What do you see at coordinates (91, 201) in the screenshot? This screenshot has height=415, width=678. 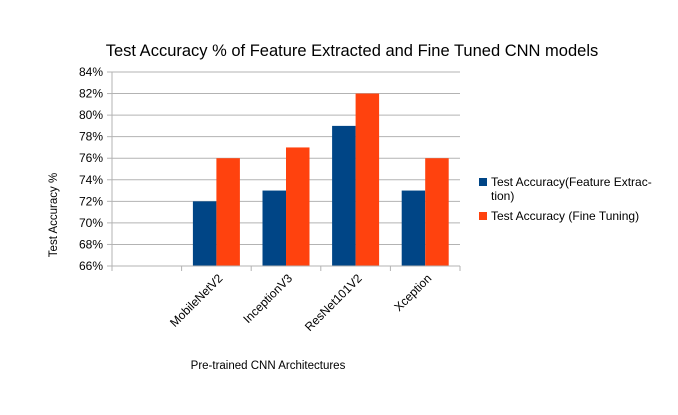 I see `y-tick-label: 72%` at bounding box center [91, 201].